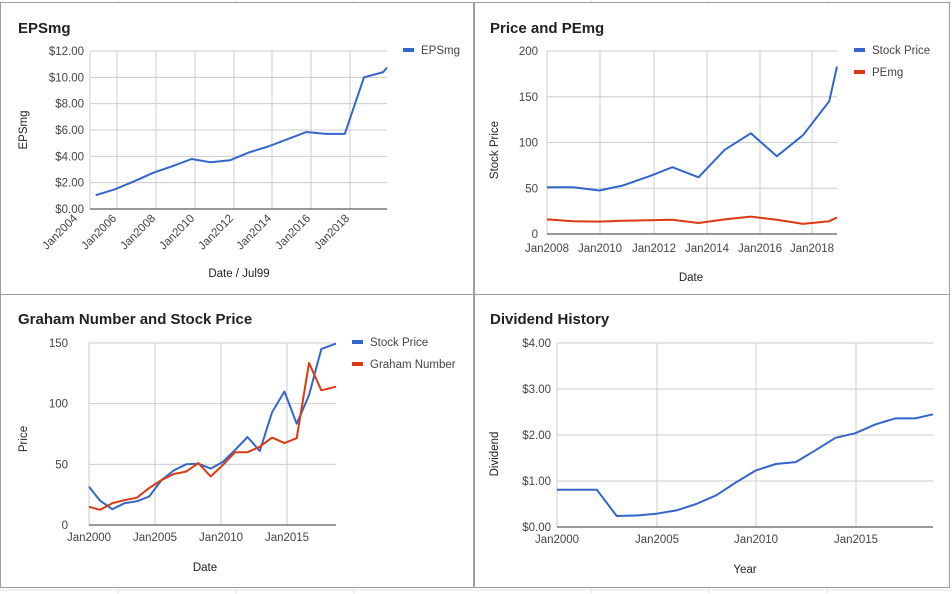  I want to click on x-tick-label: Jan2006, so click(99, 233).